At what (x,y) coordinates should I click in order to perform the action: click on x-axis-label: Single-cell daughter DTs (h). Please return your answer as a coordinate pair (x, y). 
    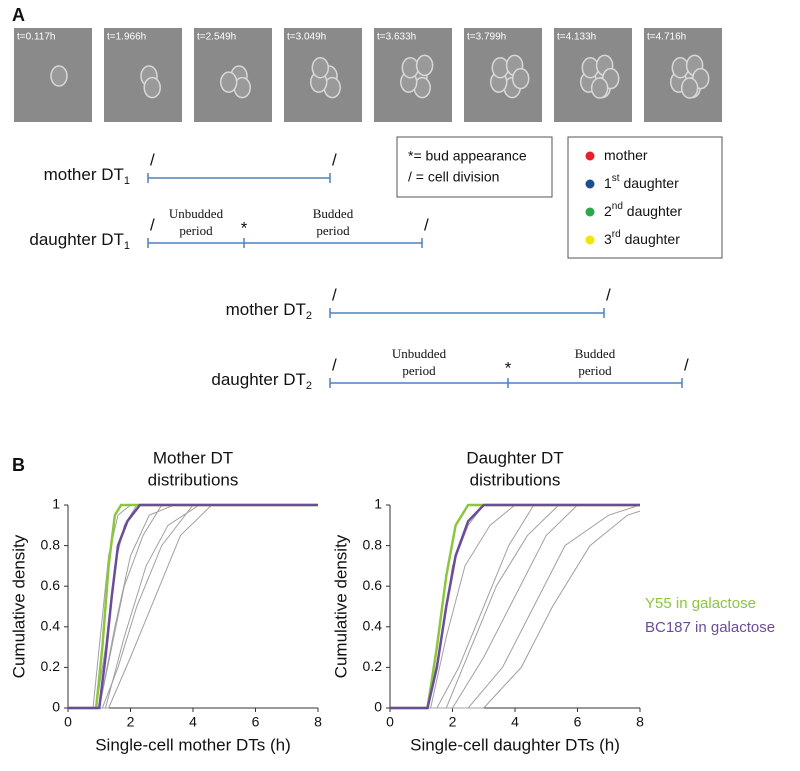
    Looking at the image, I should click on (515, 744).